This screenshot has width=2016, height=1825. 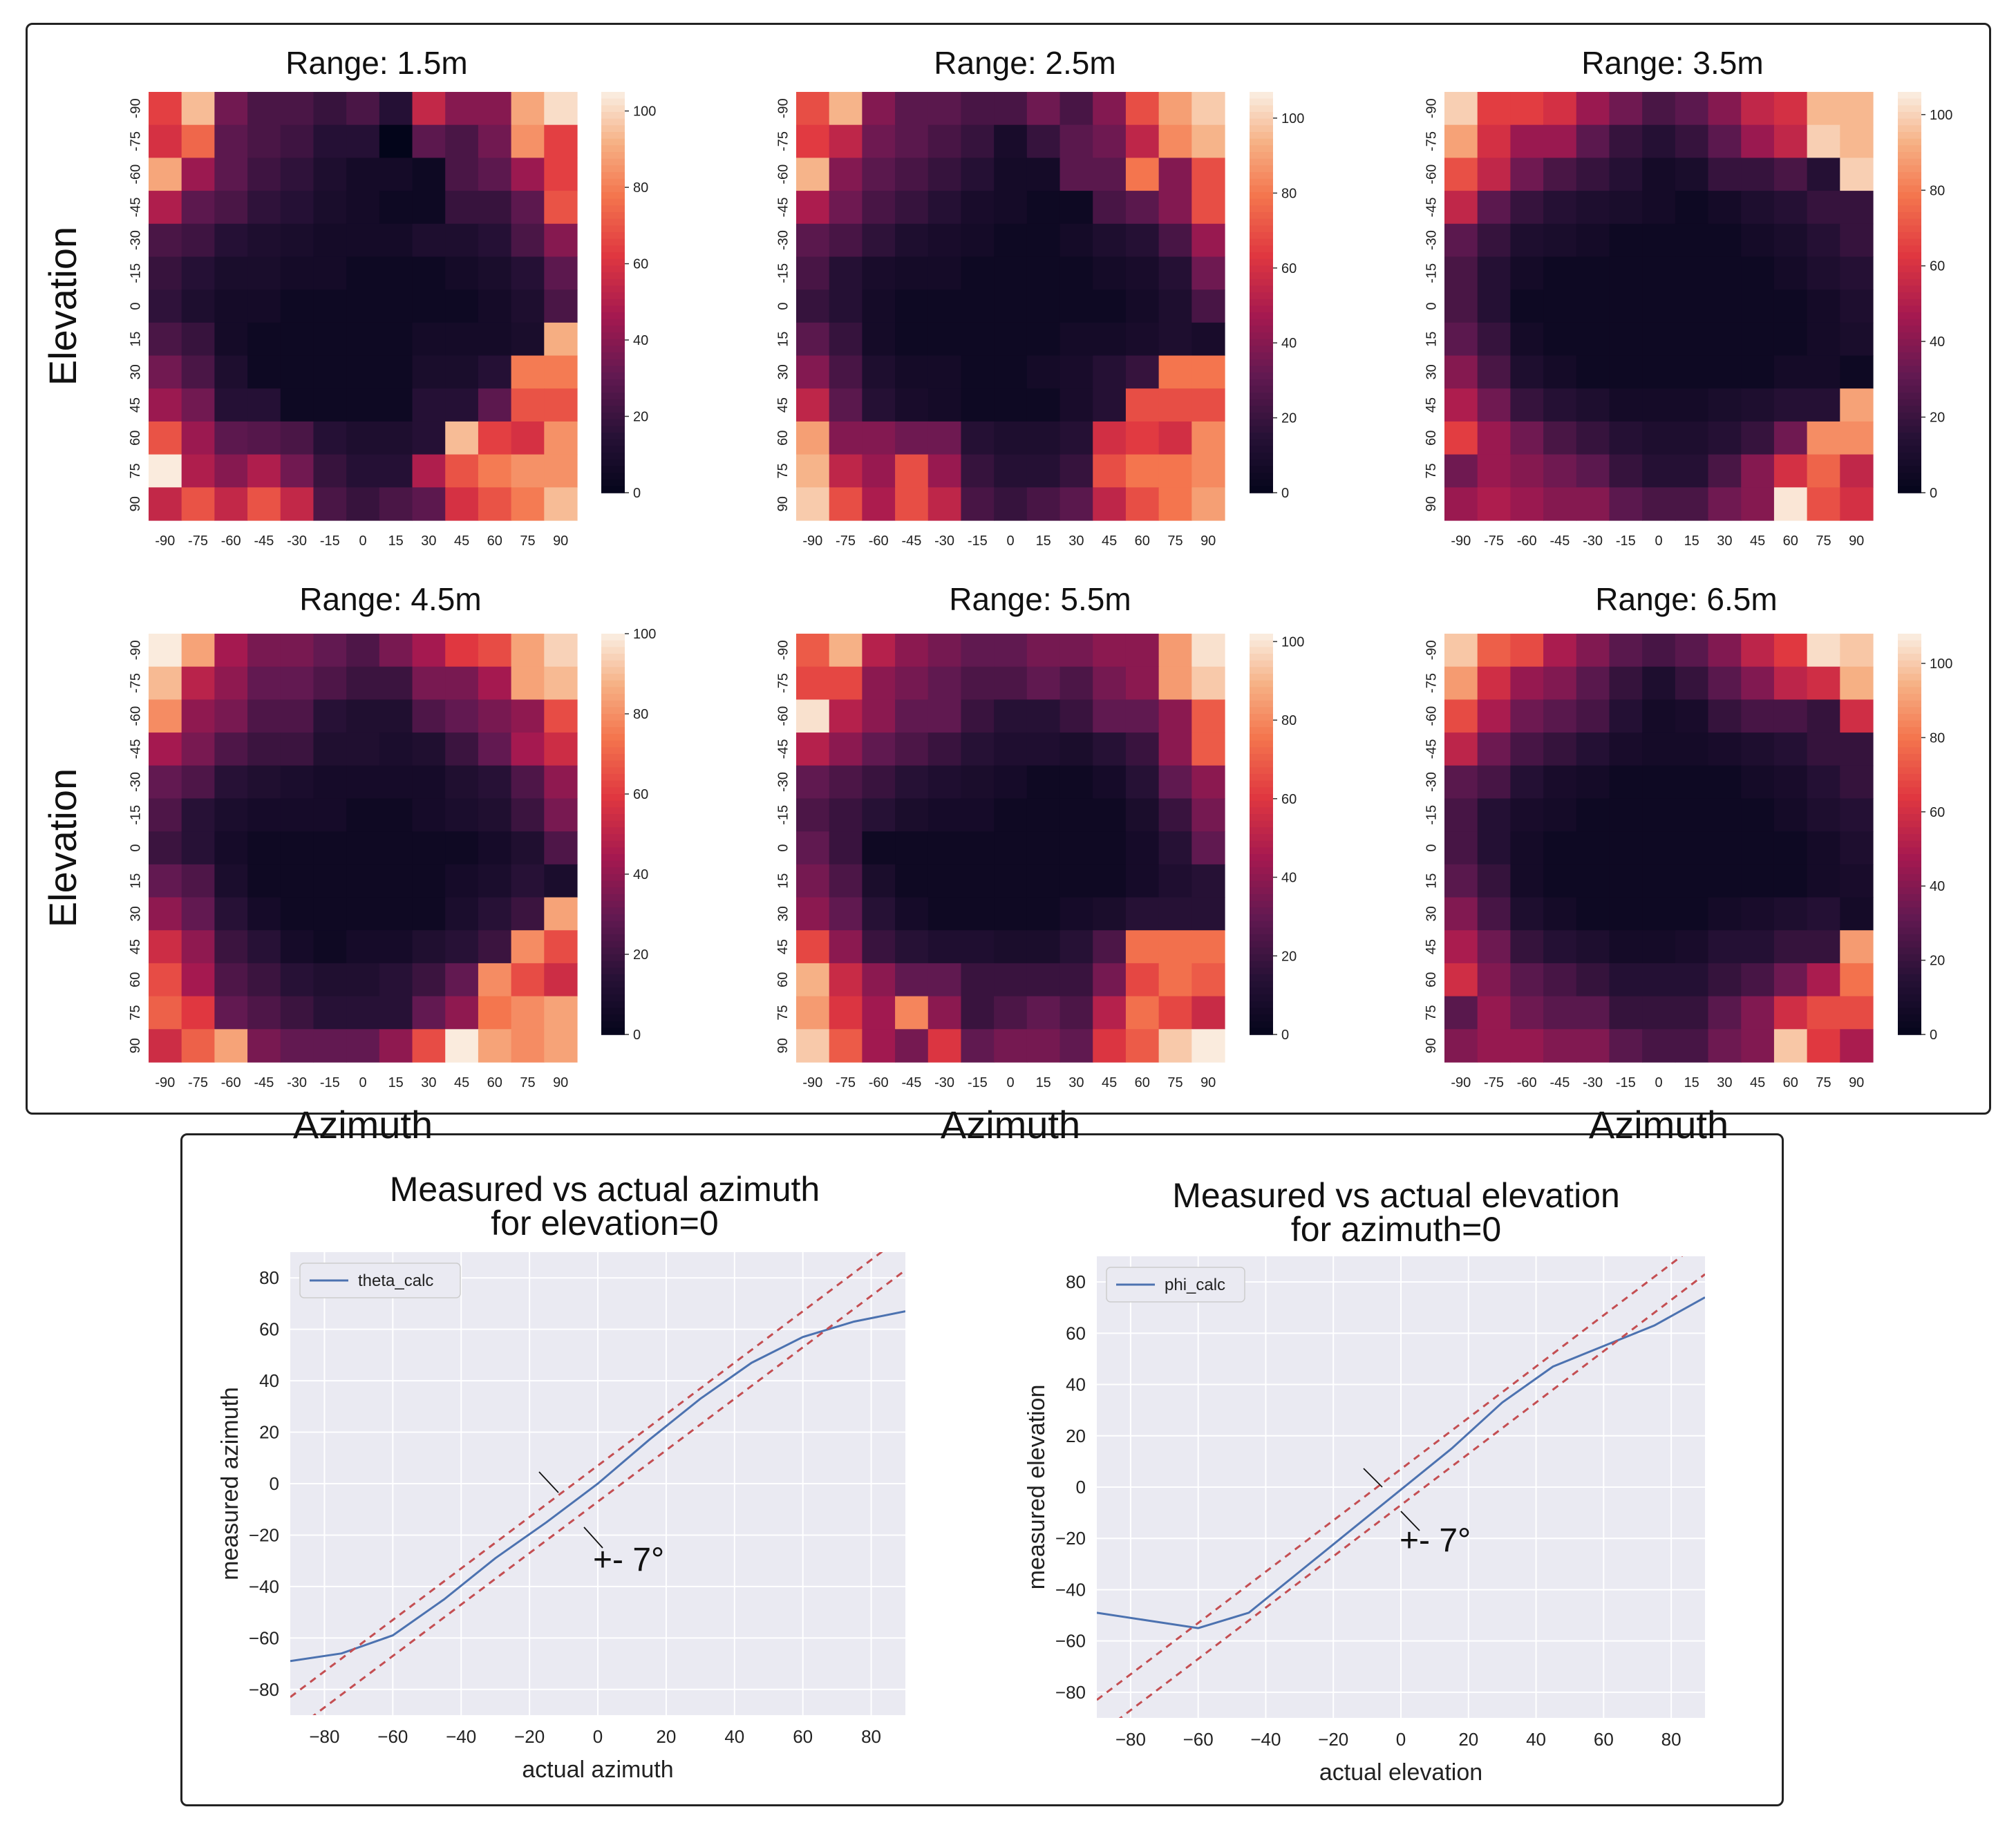 What do you see at coordinates (879, 1082) in the screenshot?
I see `x-tick-label: -60` at bounding box center [879, 1082].